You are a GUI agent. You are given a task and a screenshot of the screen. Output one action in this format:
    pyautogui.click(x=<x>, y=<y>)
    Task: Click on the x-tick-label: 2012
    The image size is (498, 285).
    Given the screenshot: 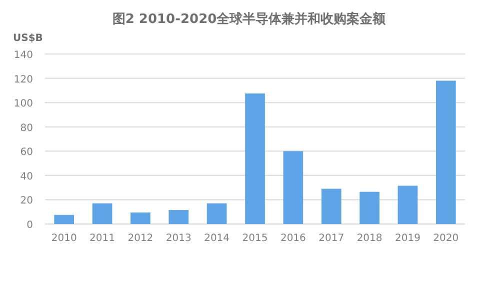 What is the action you would take?
    pyautogui.click(x=141, y=238)
    